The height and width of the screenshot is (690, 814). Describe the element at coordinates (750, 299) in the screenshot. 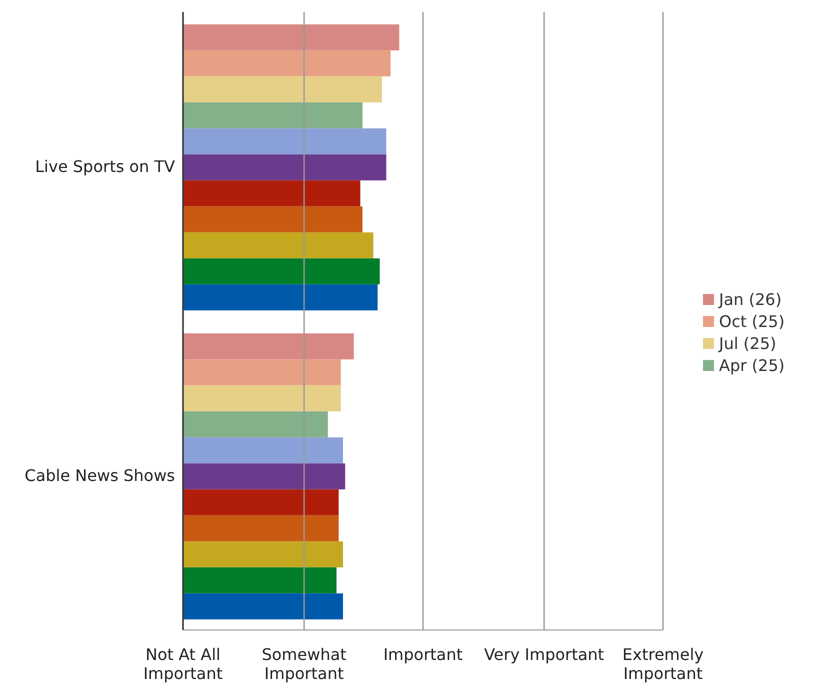

I see `legend-label: Jan (26)` at that location.